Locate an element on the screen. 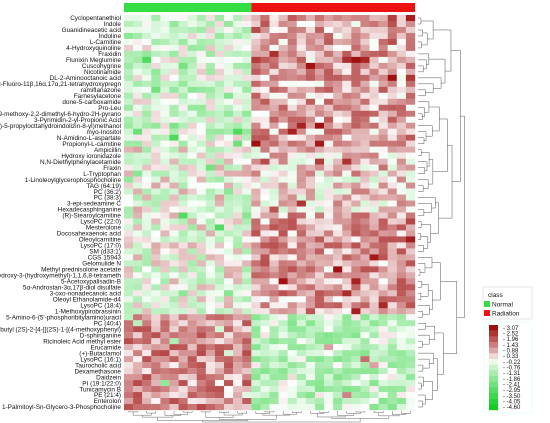 The width and height of the screenshot is (550, 423). column-dendrogram-branch is located at coordinates (173, 413).